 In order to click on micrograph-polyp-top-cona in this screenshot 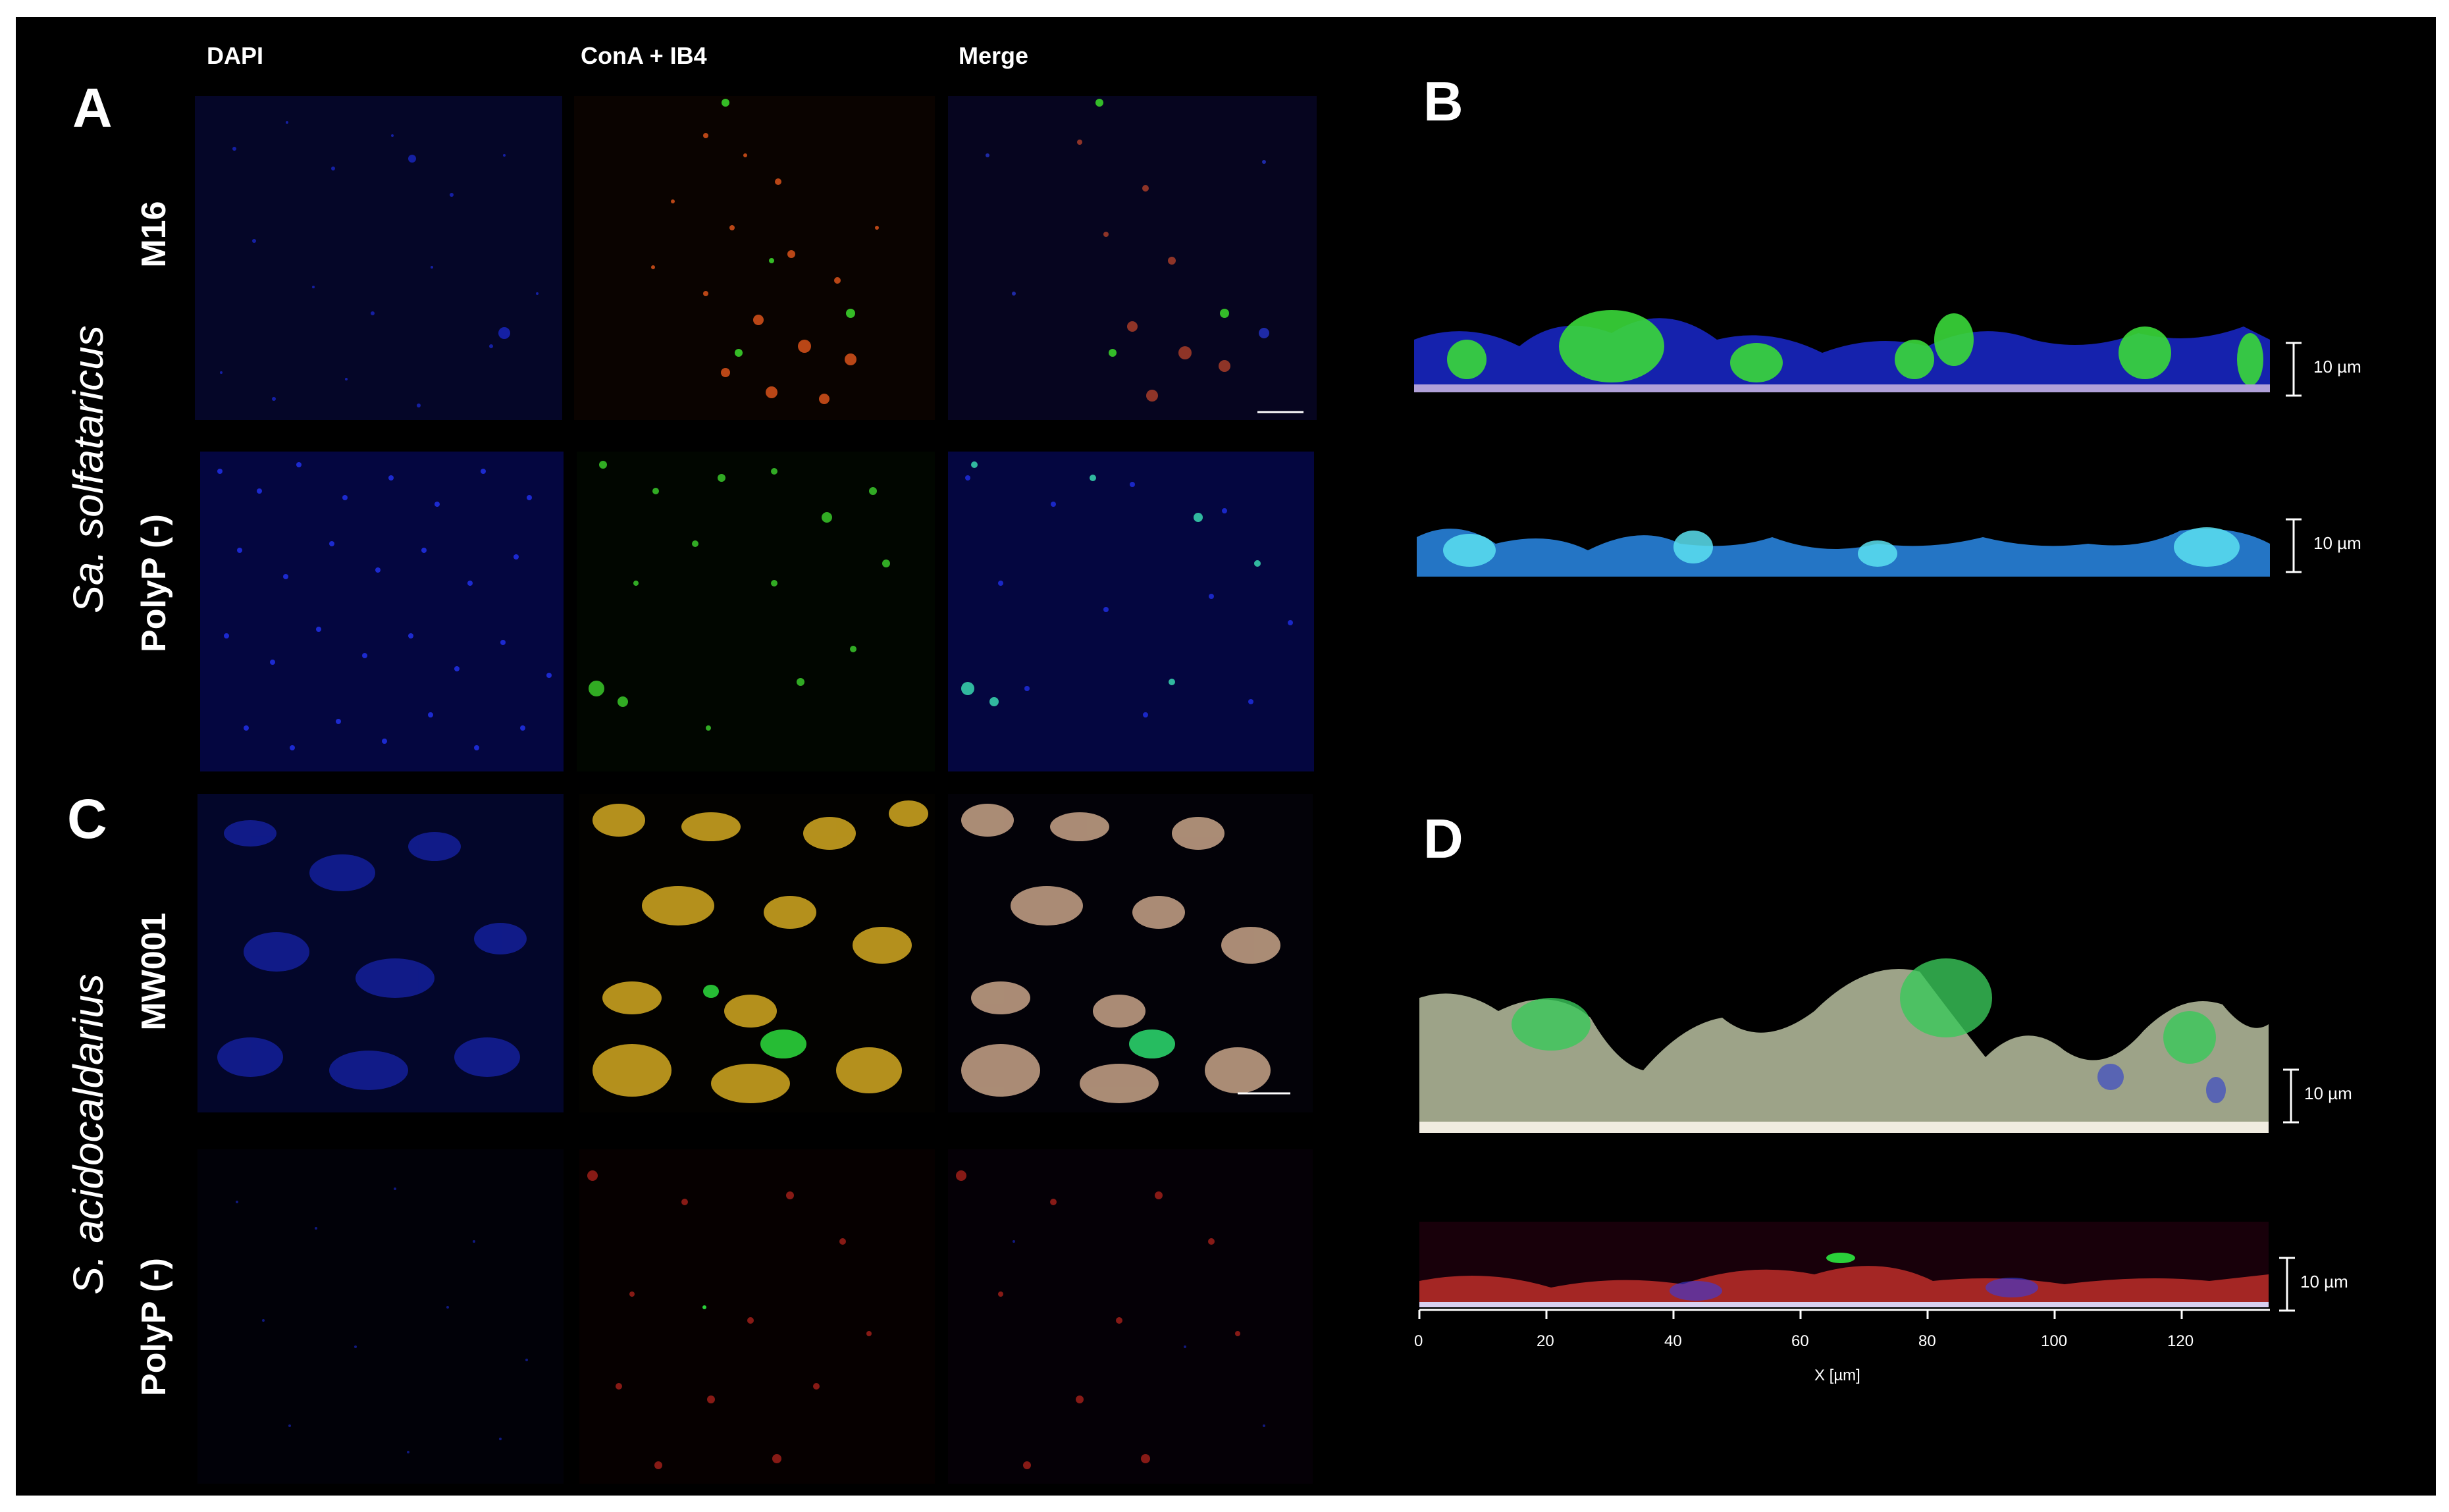, I will do `click(756, 611)`.